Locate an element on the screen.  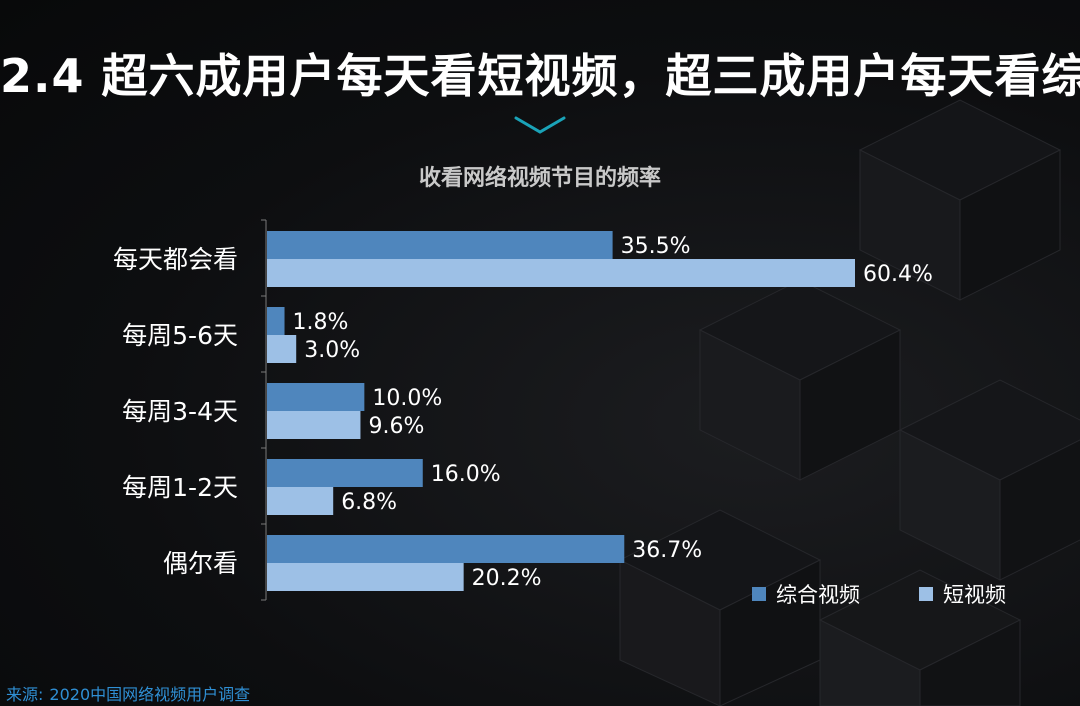
category-label: 每天都会看 is located at coordinates (175, 259).